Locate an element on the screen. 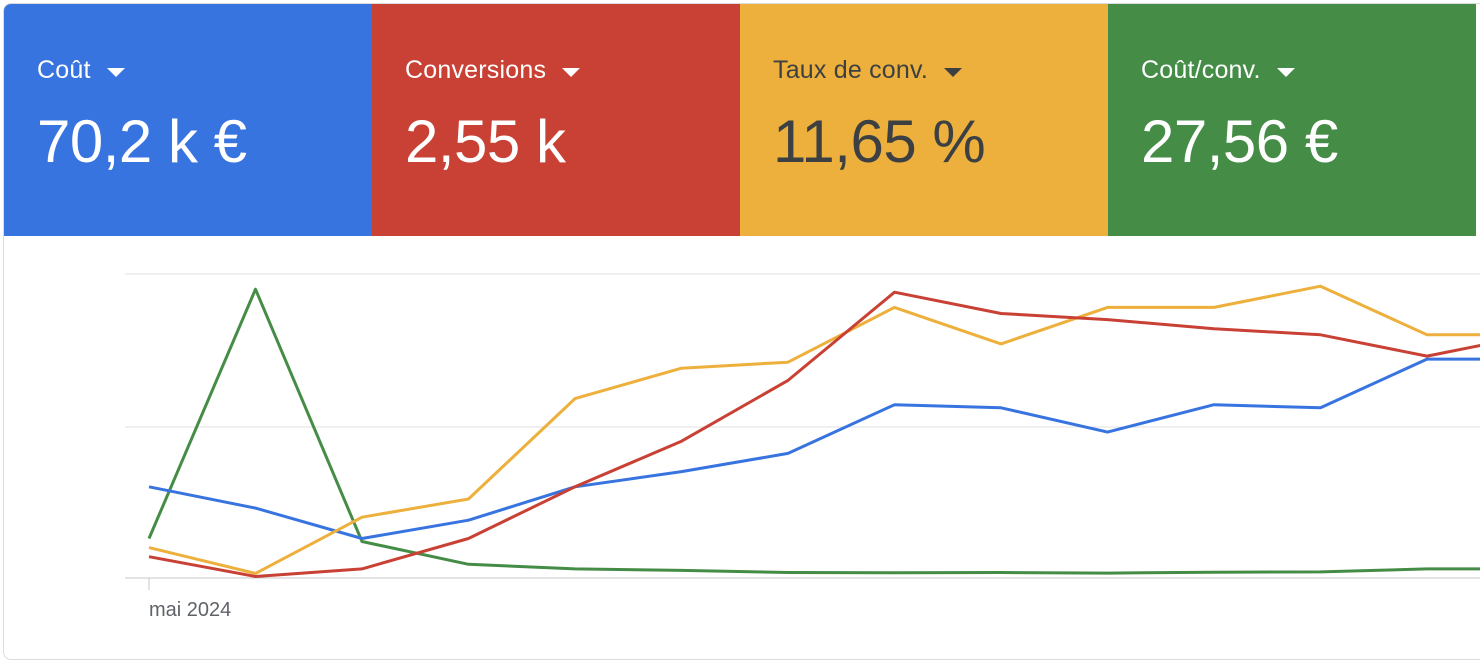 This screenshot has width=1480, height=666. metric-selector-conversions: Conversions is located at coordinates (493, 70).